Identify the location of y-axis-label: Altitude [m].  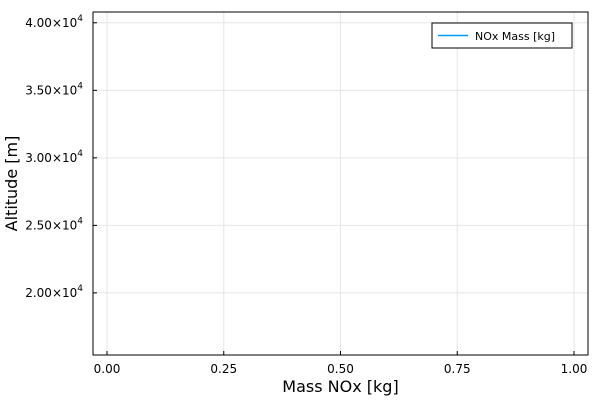
(11, 184).